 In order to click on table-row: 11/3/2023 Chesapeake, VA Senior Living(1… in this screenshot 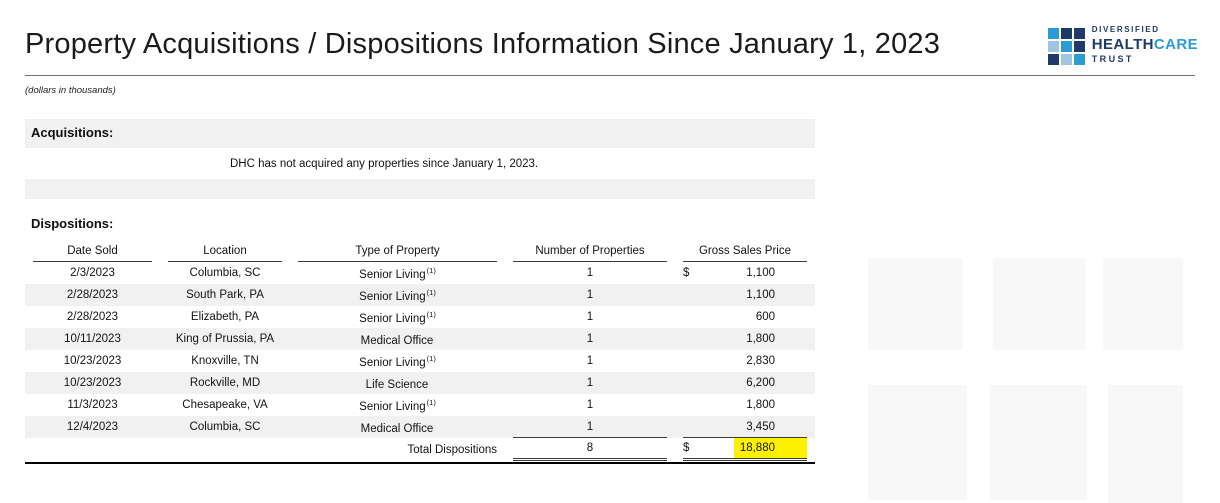, I will do `click(420, 405)`.